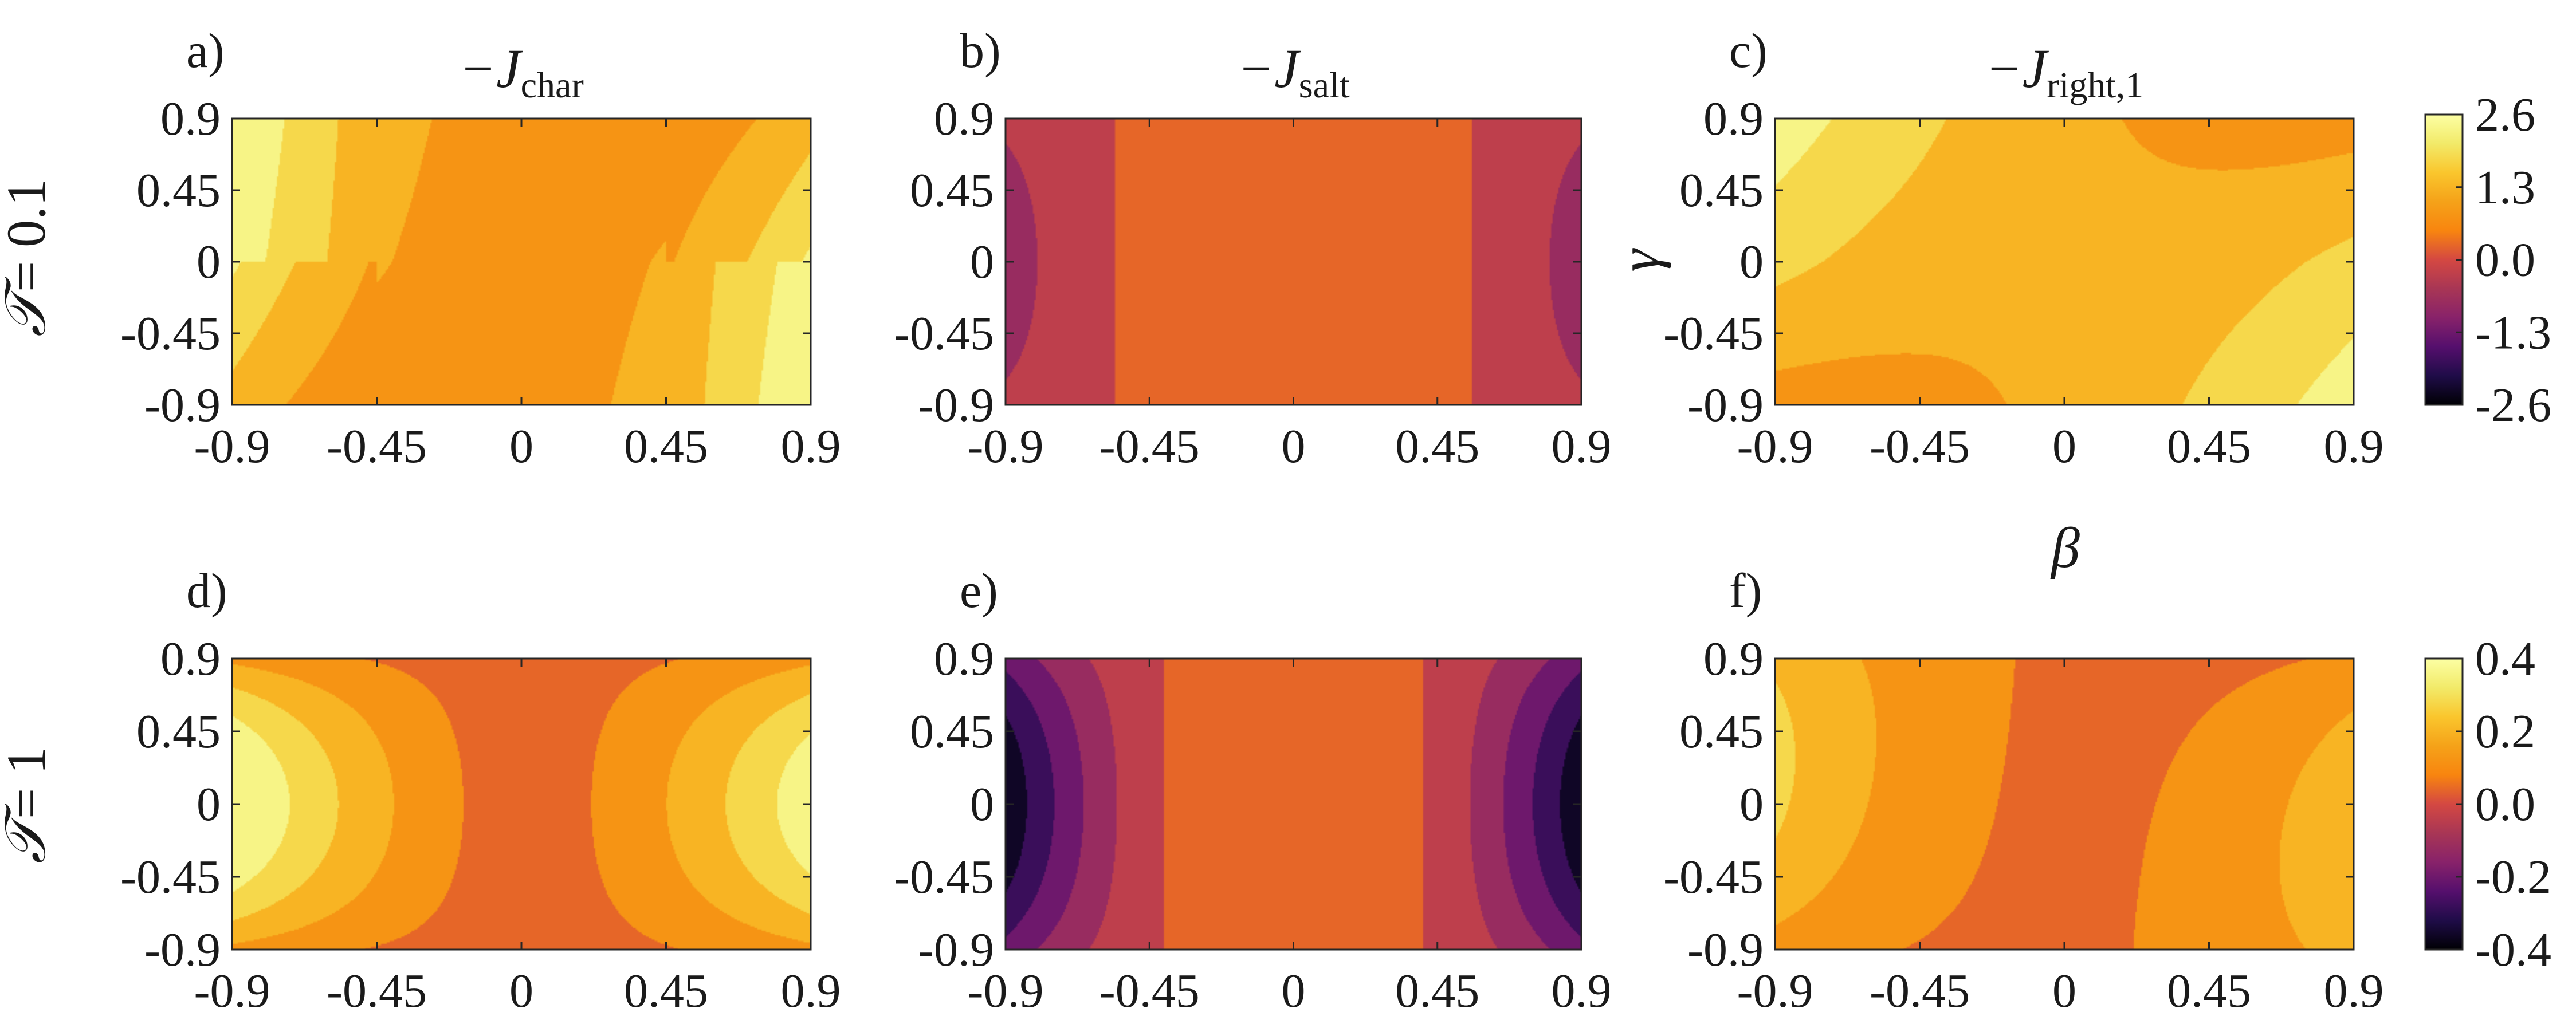 This screenshot has height=1024, width=2576. Describe the element at coordinates (29, 258) in the screenshot. I see `row-label-top: 𝒯 = 0.1` at that location.